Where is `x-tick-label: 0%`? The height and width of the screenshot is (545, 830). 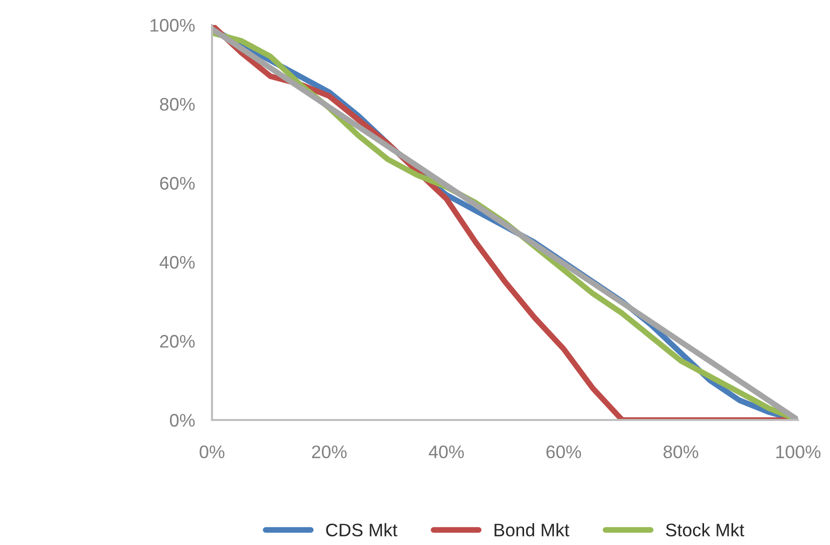 x-tick-label: 0% is located at coordinates (212, 451).